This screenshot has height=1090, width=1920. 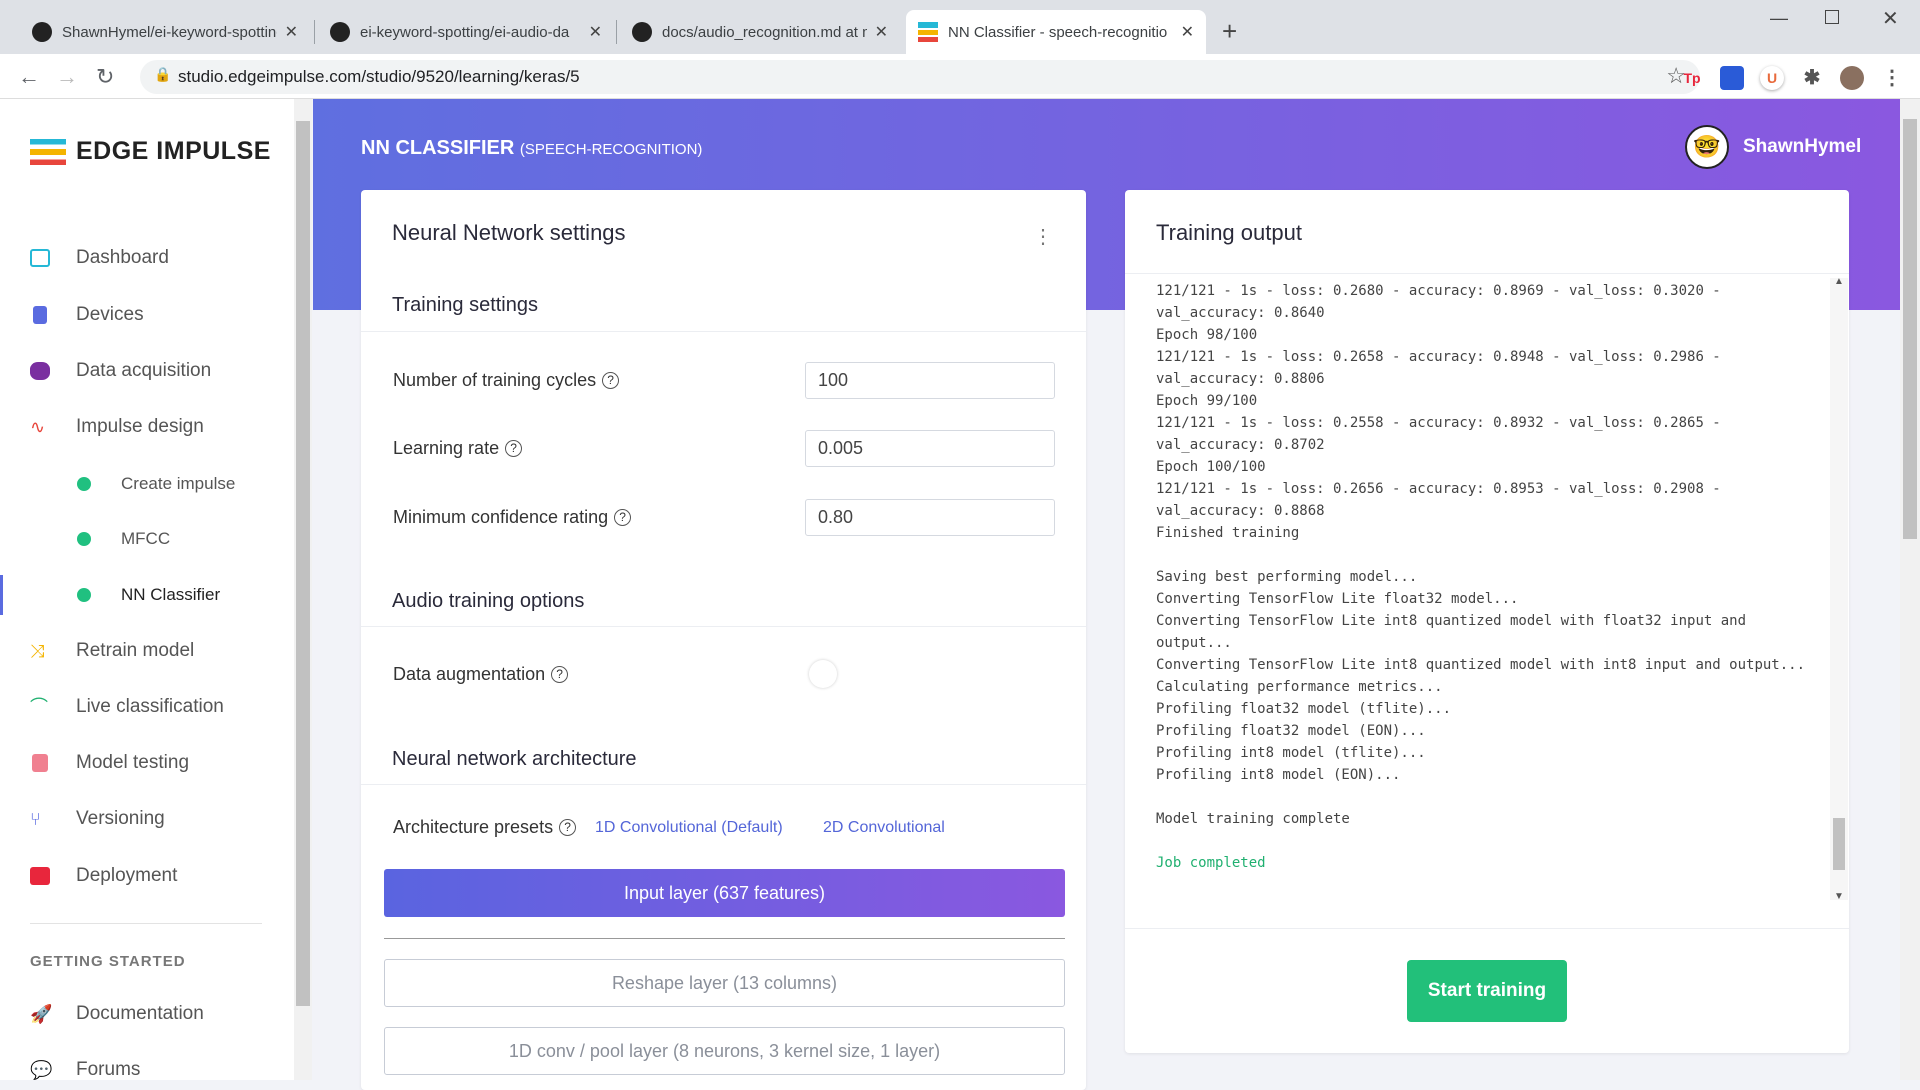 What do you see at coordinates (1890, 19) in the screenshot?
I see `close-window-button: ✕` at bounding box center [1890, 19].